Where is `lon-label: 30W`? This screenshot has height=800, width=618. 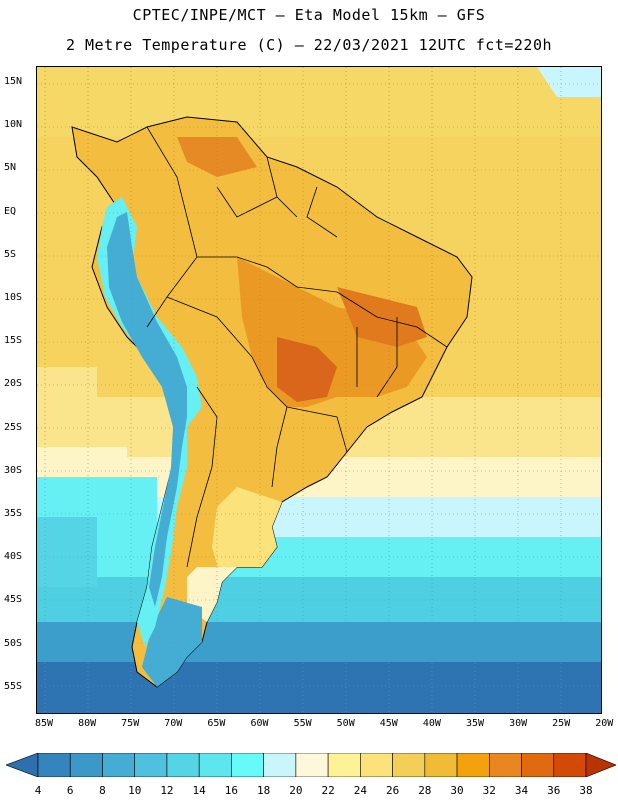 lon-label: 30W is located at coordinates (518, 723).